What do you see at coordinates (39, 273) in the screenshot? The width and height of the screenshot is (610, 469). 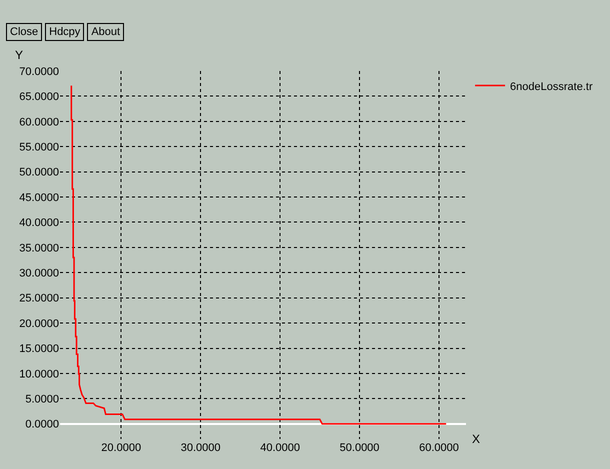 I see `y-tick-label: 30.0000` at bounding box center [39, 273].